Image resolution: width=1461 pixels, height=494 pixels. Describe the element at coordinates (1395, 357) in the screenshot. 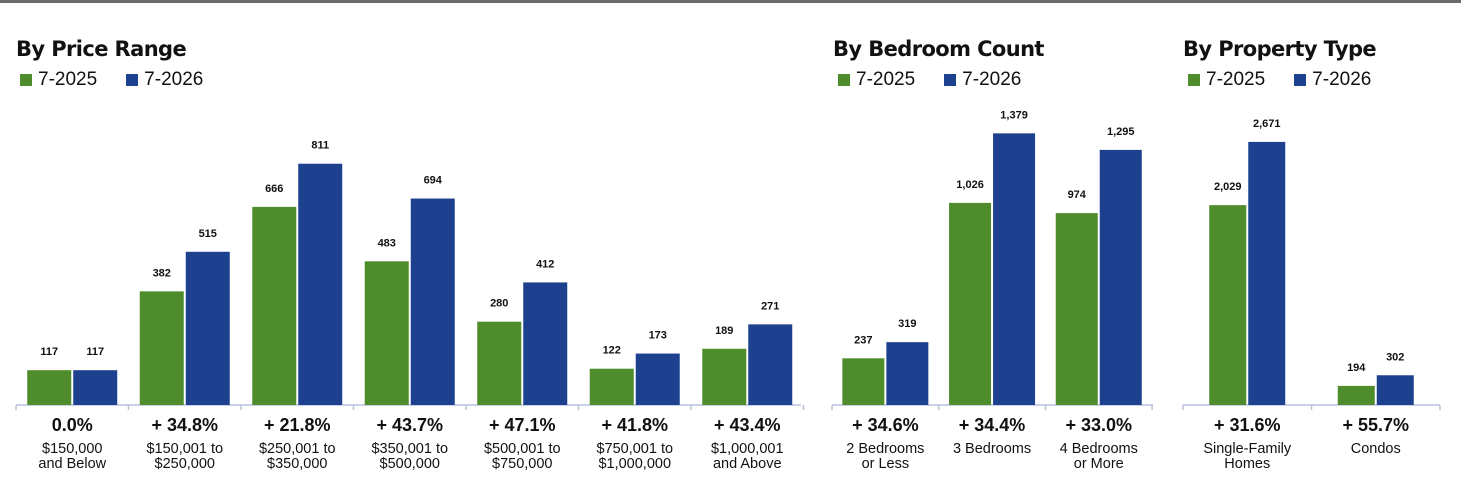

I see `bar-value-label: 302` at that location.